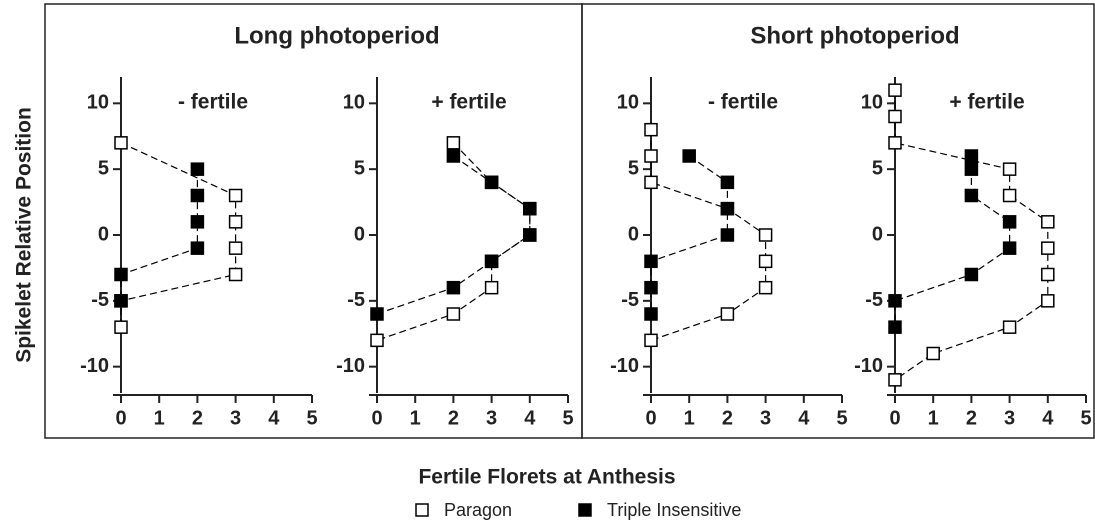  I want to click on legend-label: Triple Insensitive, so click(674, 510).